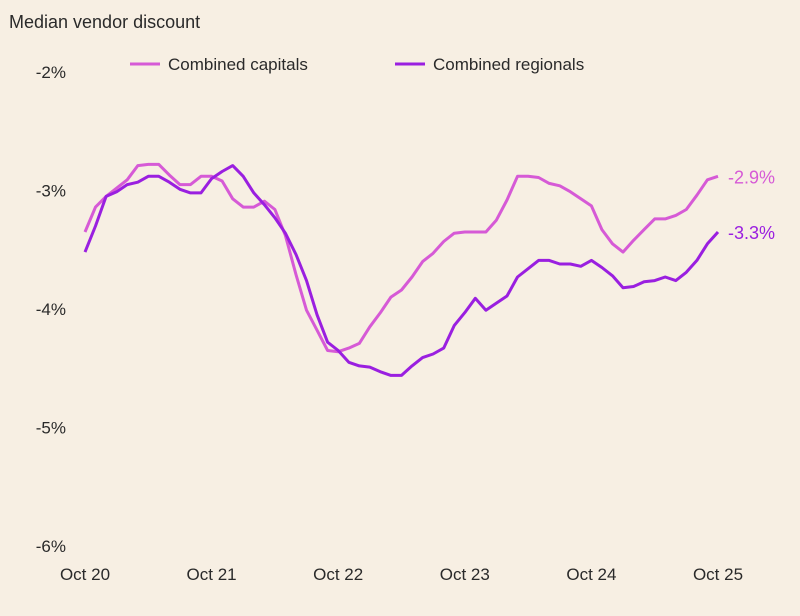 The image size is (800, 616). Describe the element at coordinates (85, 574) in the screenshot. I see `x-tick-label: Oct 20` at that location.